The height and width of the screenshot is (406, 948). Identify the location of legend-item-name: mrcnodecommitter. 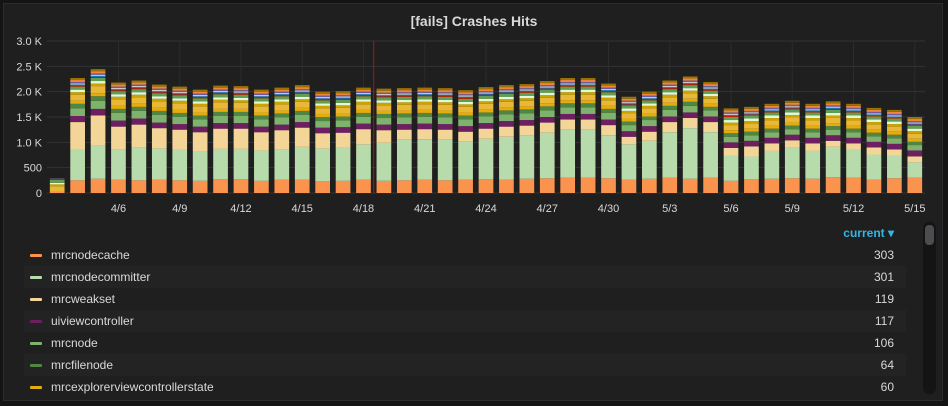
(101, 277).